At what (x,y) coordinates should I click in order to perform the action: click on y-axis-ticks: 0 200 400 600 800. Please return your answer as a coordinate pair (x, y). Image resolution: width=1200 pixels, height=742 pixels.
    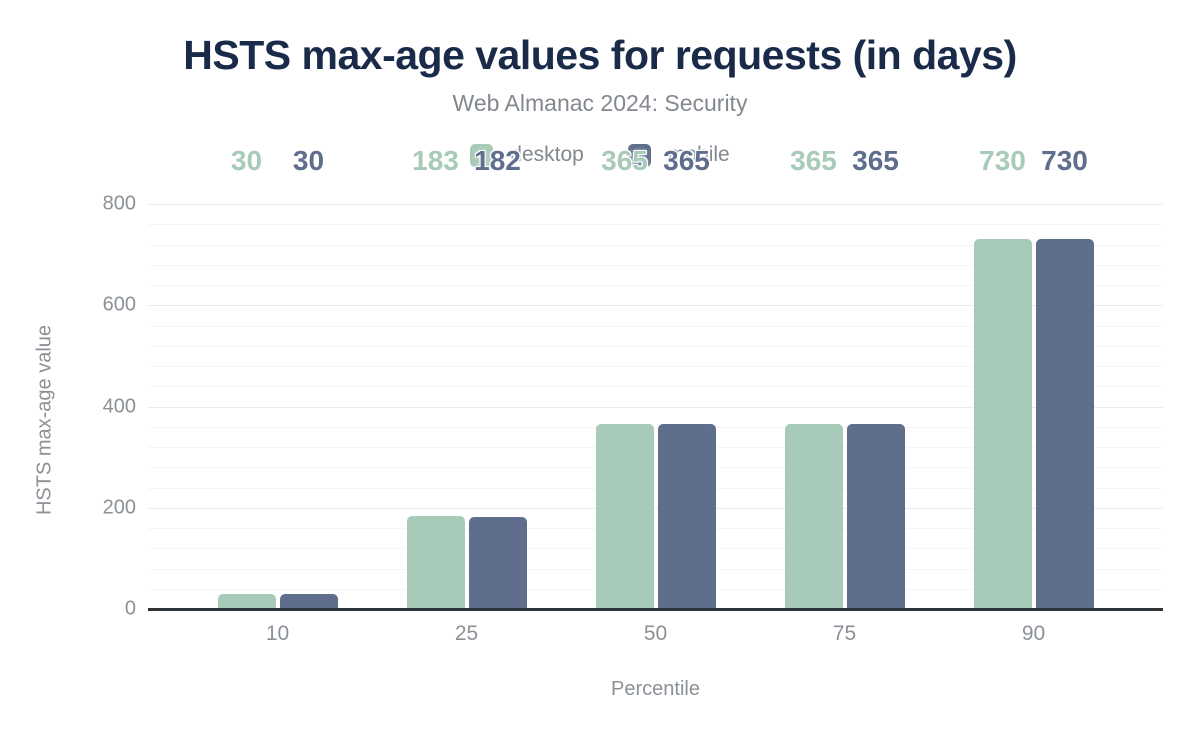
    Looking at the image, I should click on (68, 406).